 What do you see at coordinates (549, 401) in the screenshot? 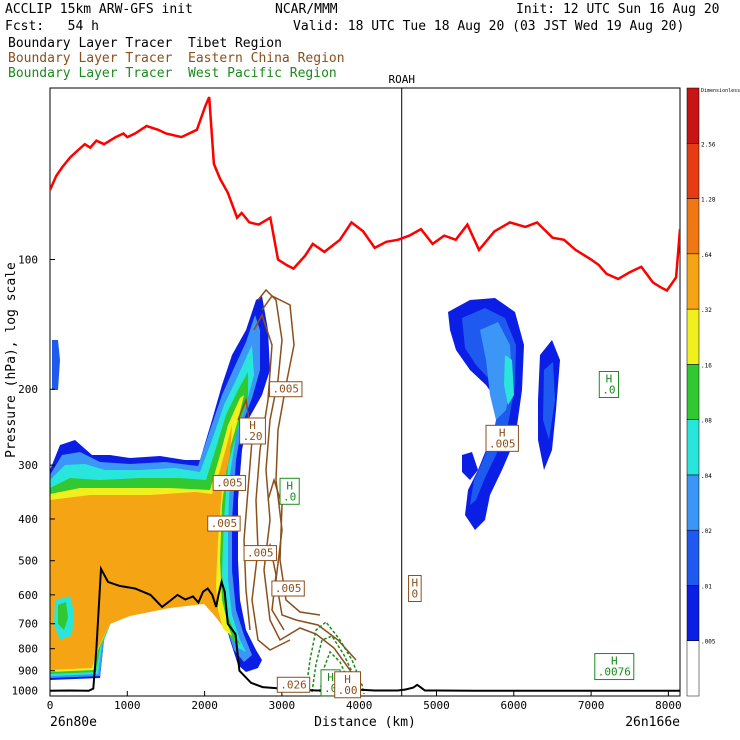
I see `pacific-blob-right-inner` at bounding box center [549, 401].